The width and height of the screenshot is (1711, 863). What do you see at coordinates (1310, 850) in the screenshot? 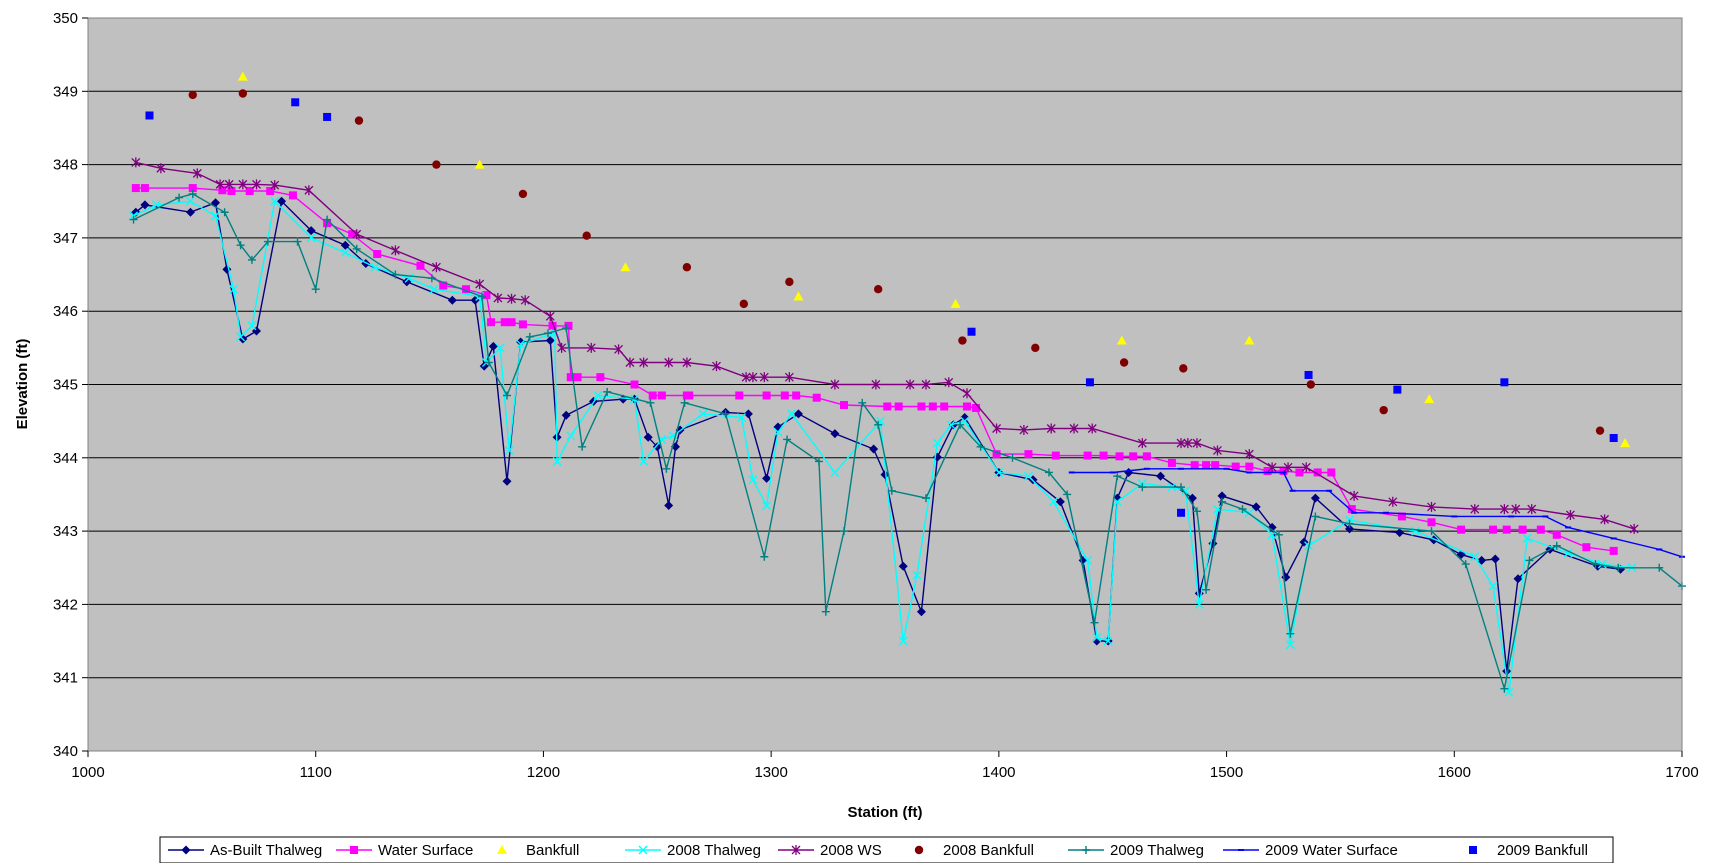
I see `legend-item-2009-water-surface: 2009 Water Surface` at bounding box center [1310, 850].